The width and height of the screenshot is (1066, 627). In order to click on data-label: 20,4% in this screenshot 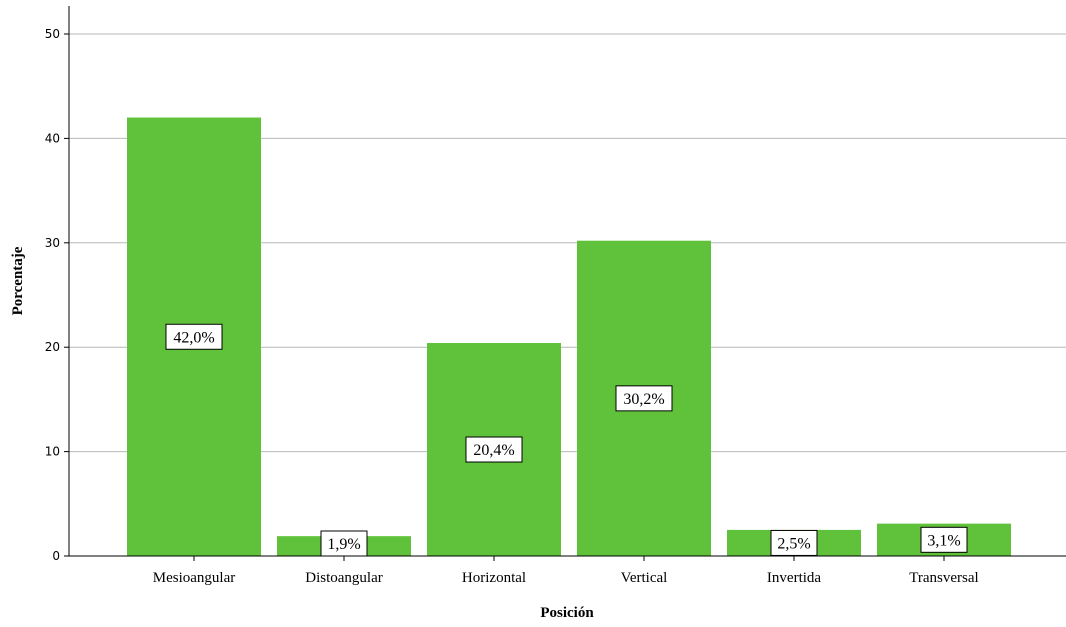, I will do `click(494, 449)`.